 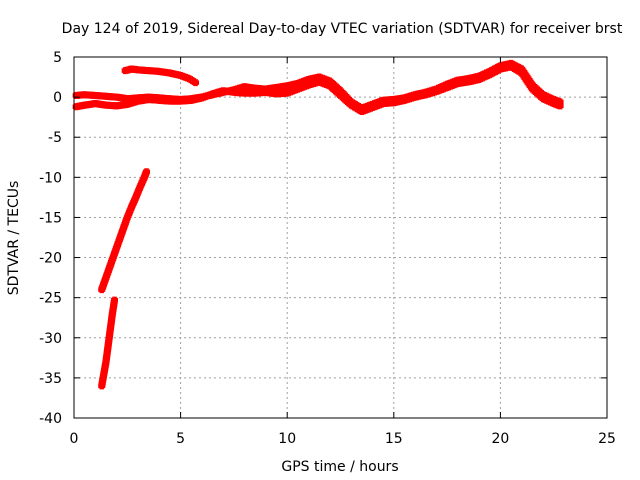 What do you see at coordinates (180, 439) in the screenshot?
I see `x-tick-label: 5` at bounding box center [180, 439].